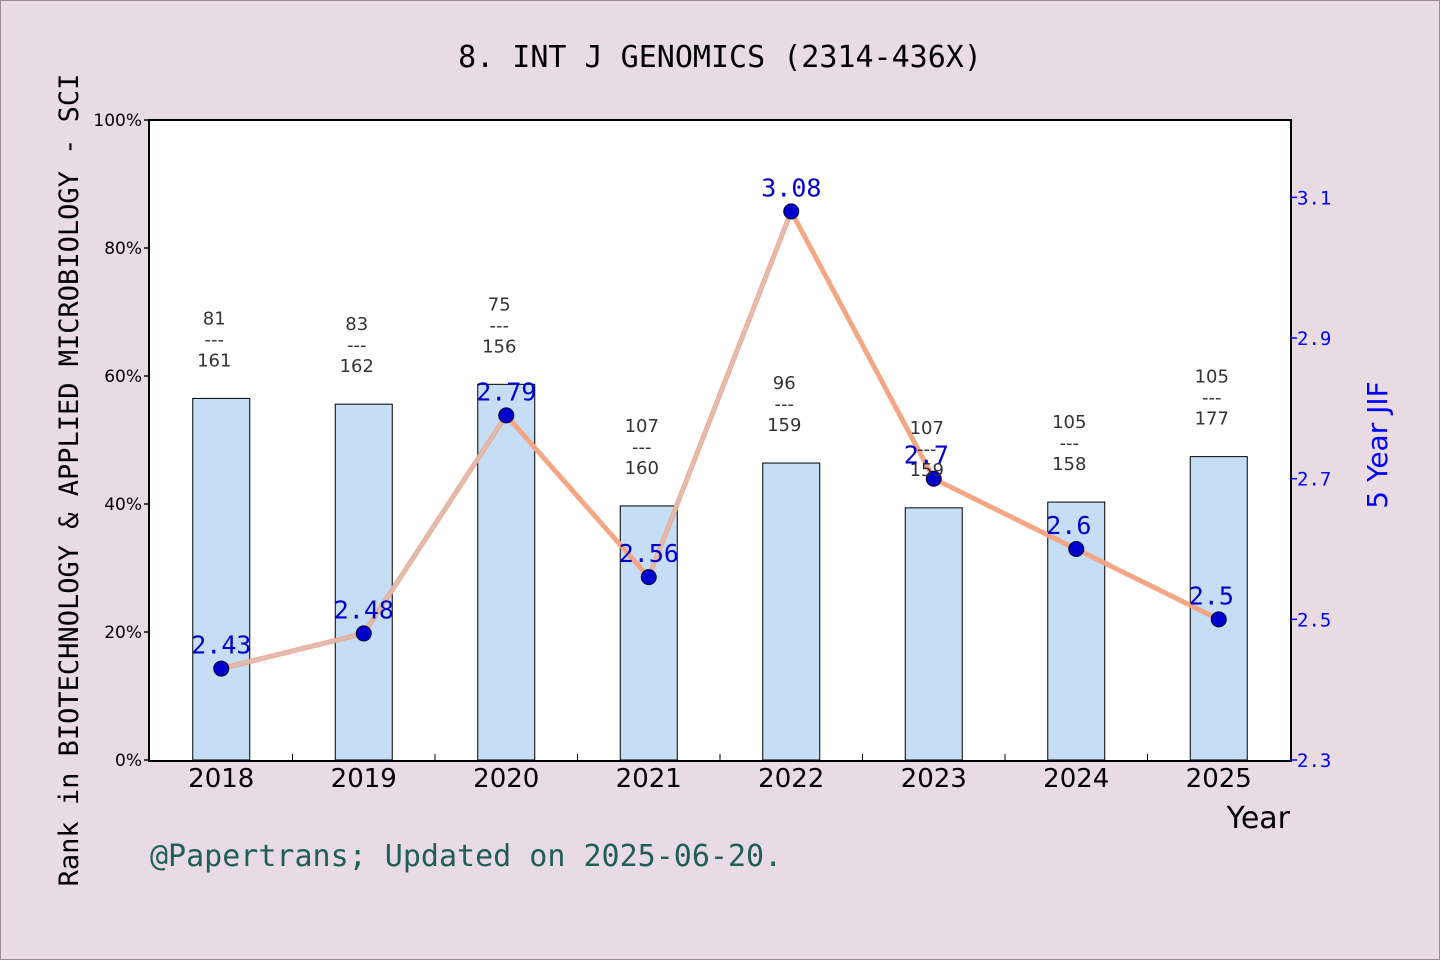  Describe the element at coordinates (506, 779) in the screenshot. I see `x-tick-label: 2020` at that location.